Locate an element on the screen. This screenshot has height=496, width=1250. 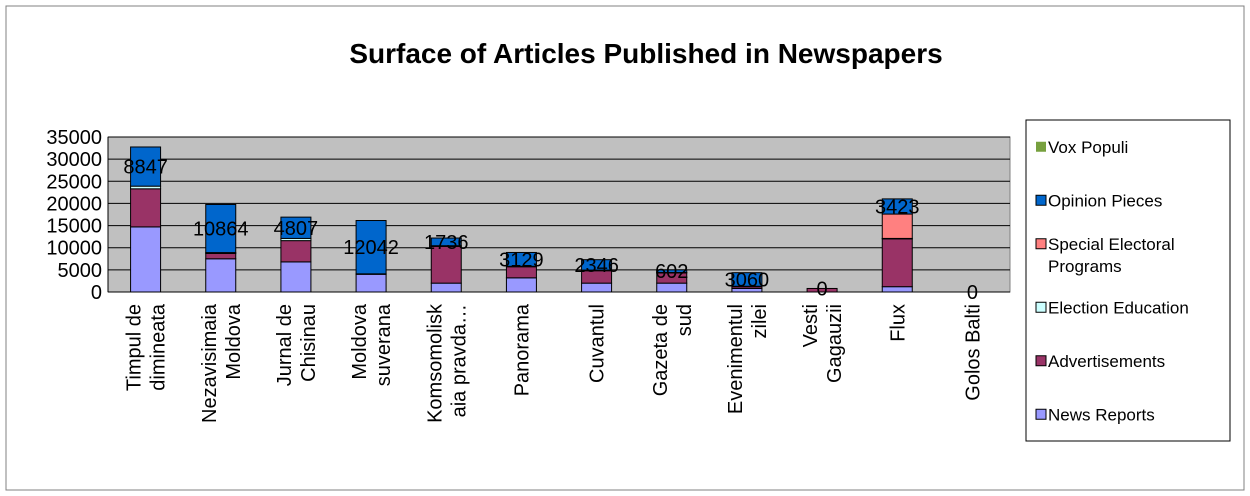
x-tick-label: Flux is located at coordinates (898, 323).